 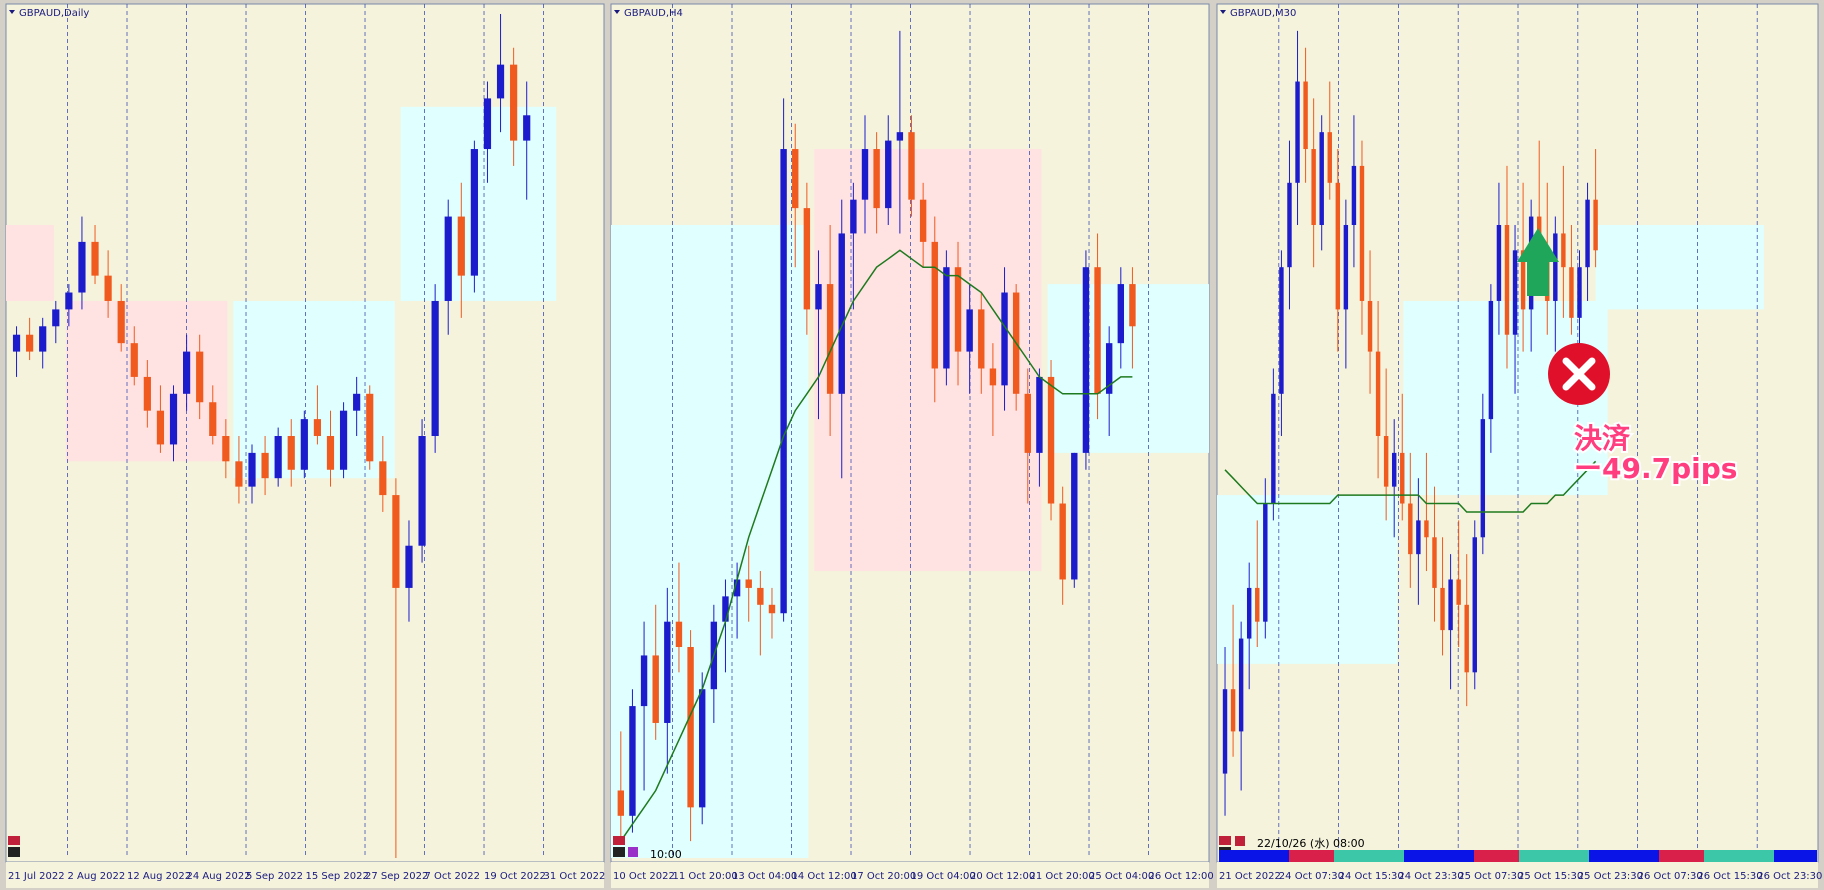 I want to click on panel-title: GBPAUD,M30, so click(x=1263, y=13).